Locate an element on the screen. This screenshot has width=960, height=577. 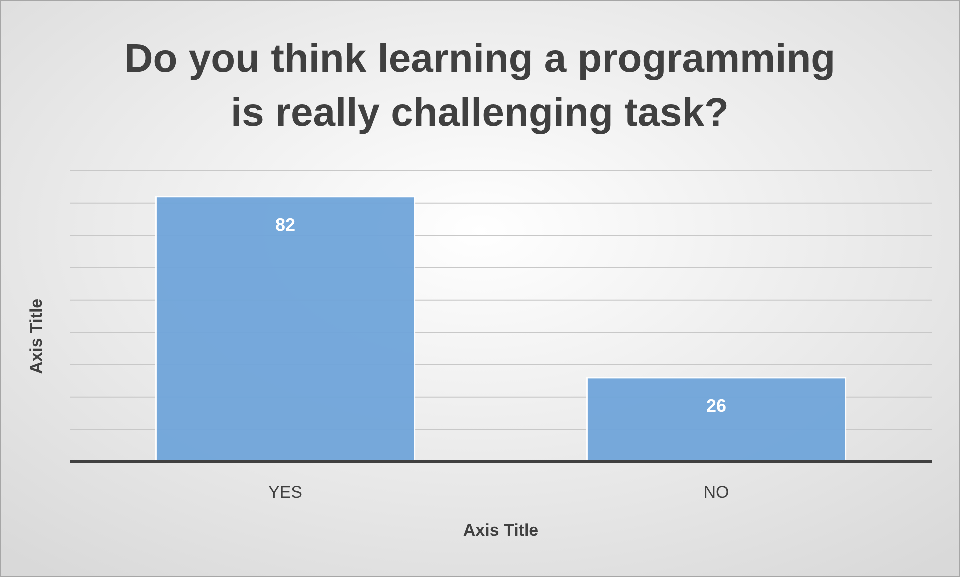
x-axis-title: Axis Title is located at coordinates (501, 530).